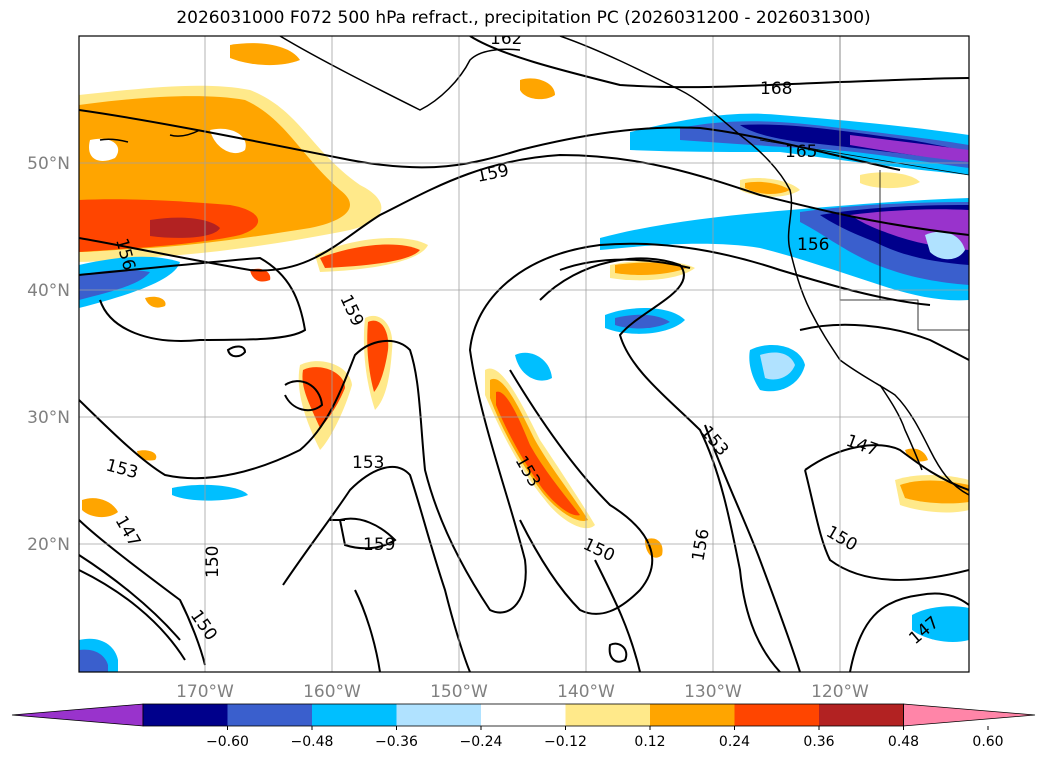 The image size is (1047, 765). I want to click on colorbar-tick-label: −0.12, so click(565, 742).